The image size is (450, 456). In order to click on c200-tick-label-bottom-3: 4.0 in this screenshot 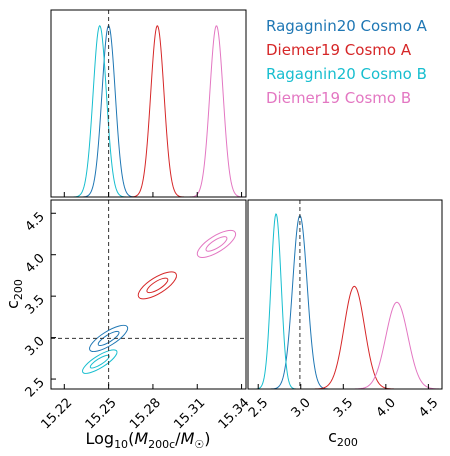, I will do `click(386, 407)`.